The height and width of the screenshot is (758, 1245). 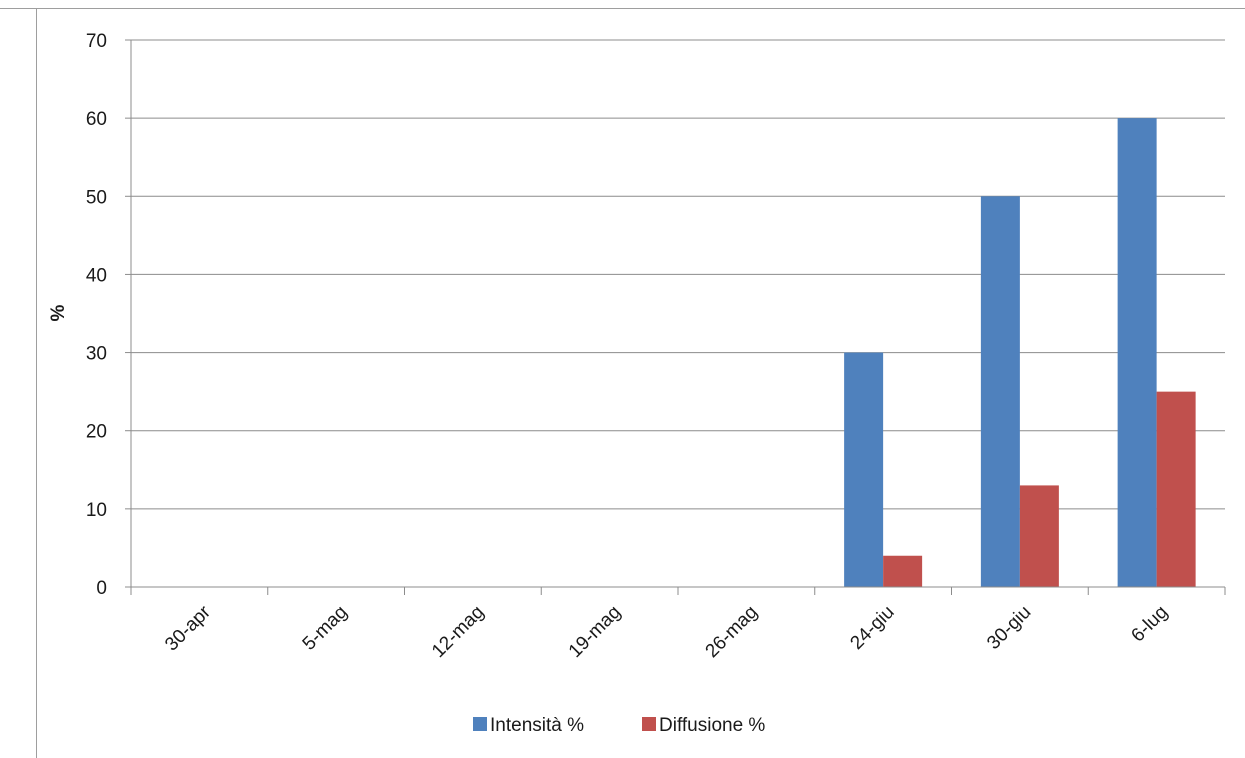 What do you see at coordinates (108, 315) in the screenshot?
I see `y-axis-ticks: 0 10 20 30 40 50 60 70` at bounding box center [108, 315].